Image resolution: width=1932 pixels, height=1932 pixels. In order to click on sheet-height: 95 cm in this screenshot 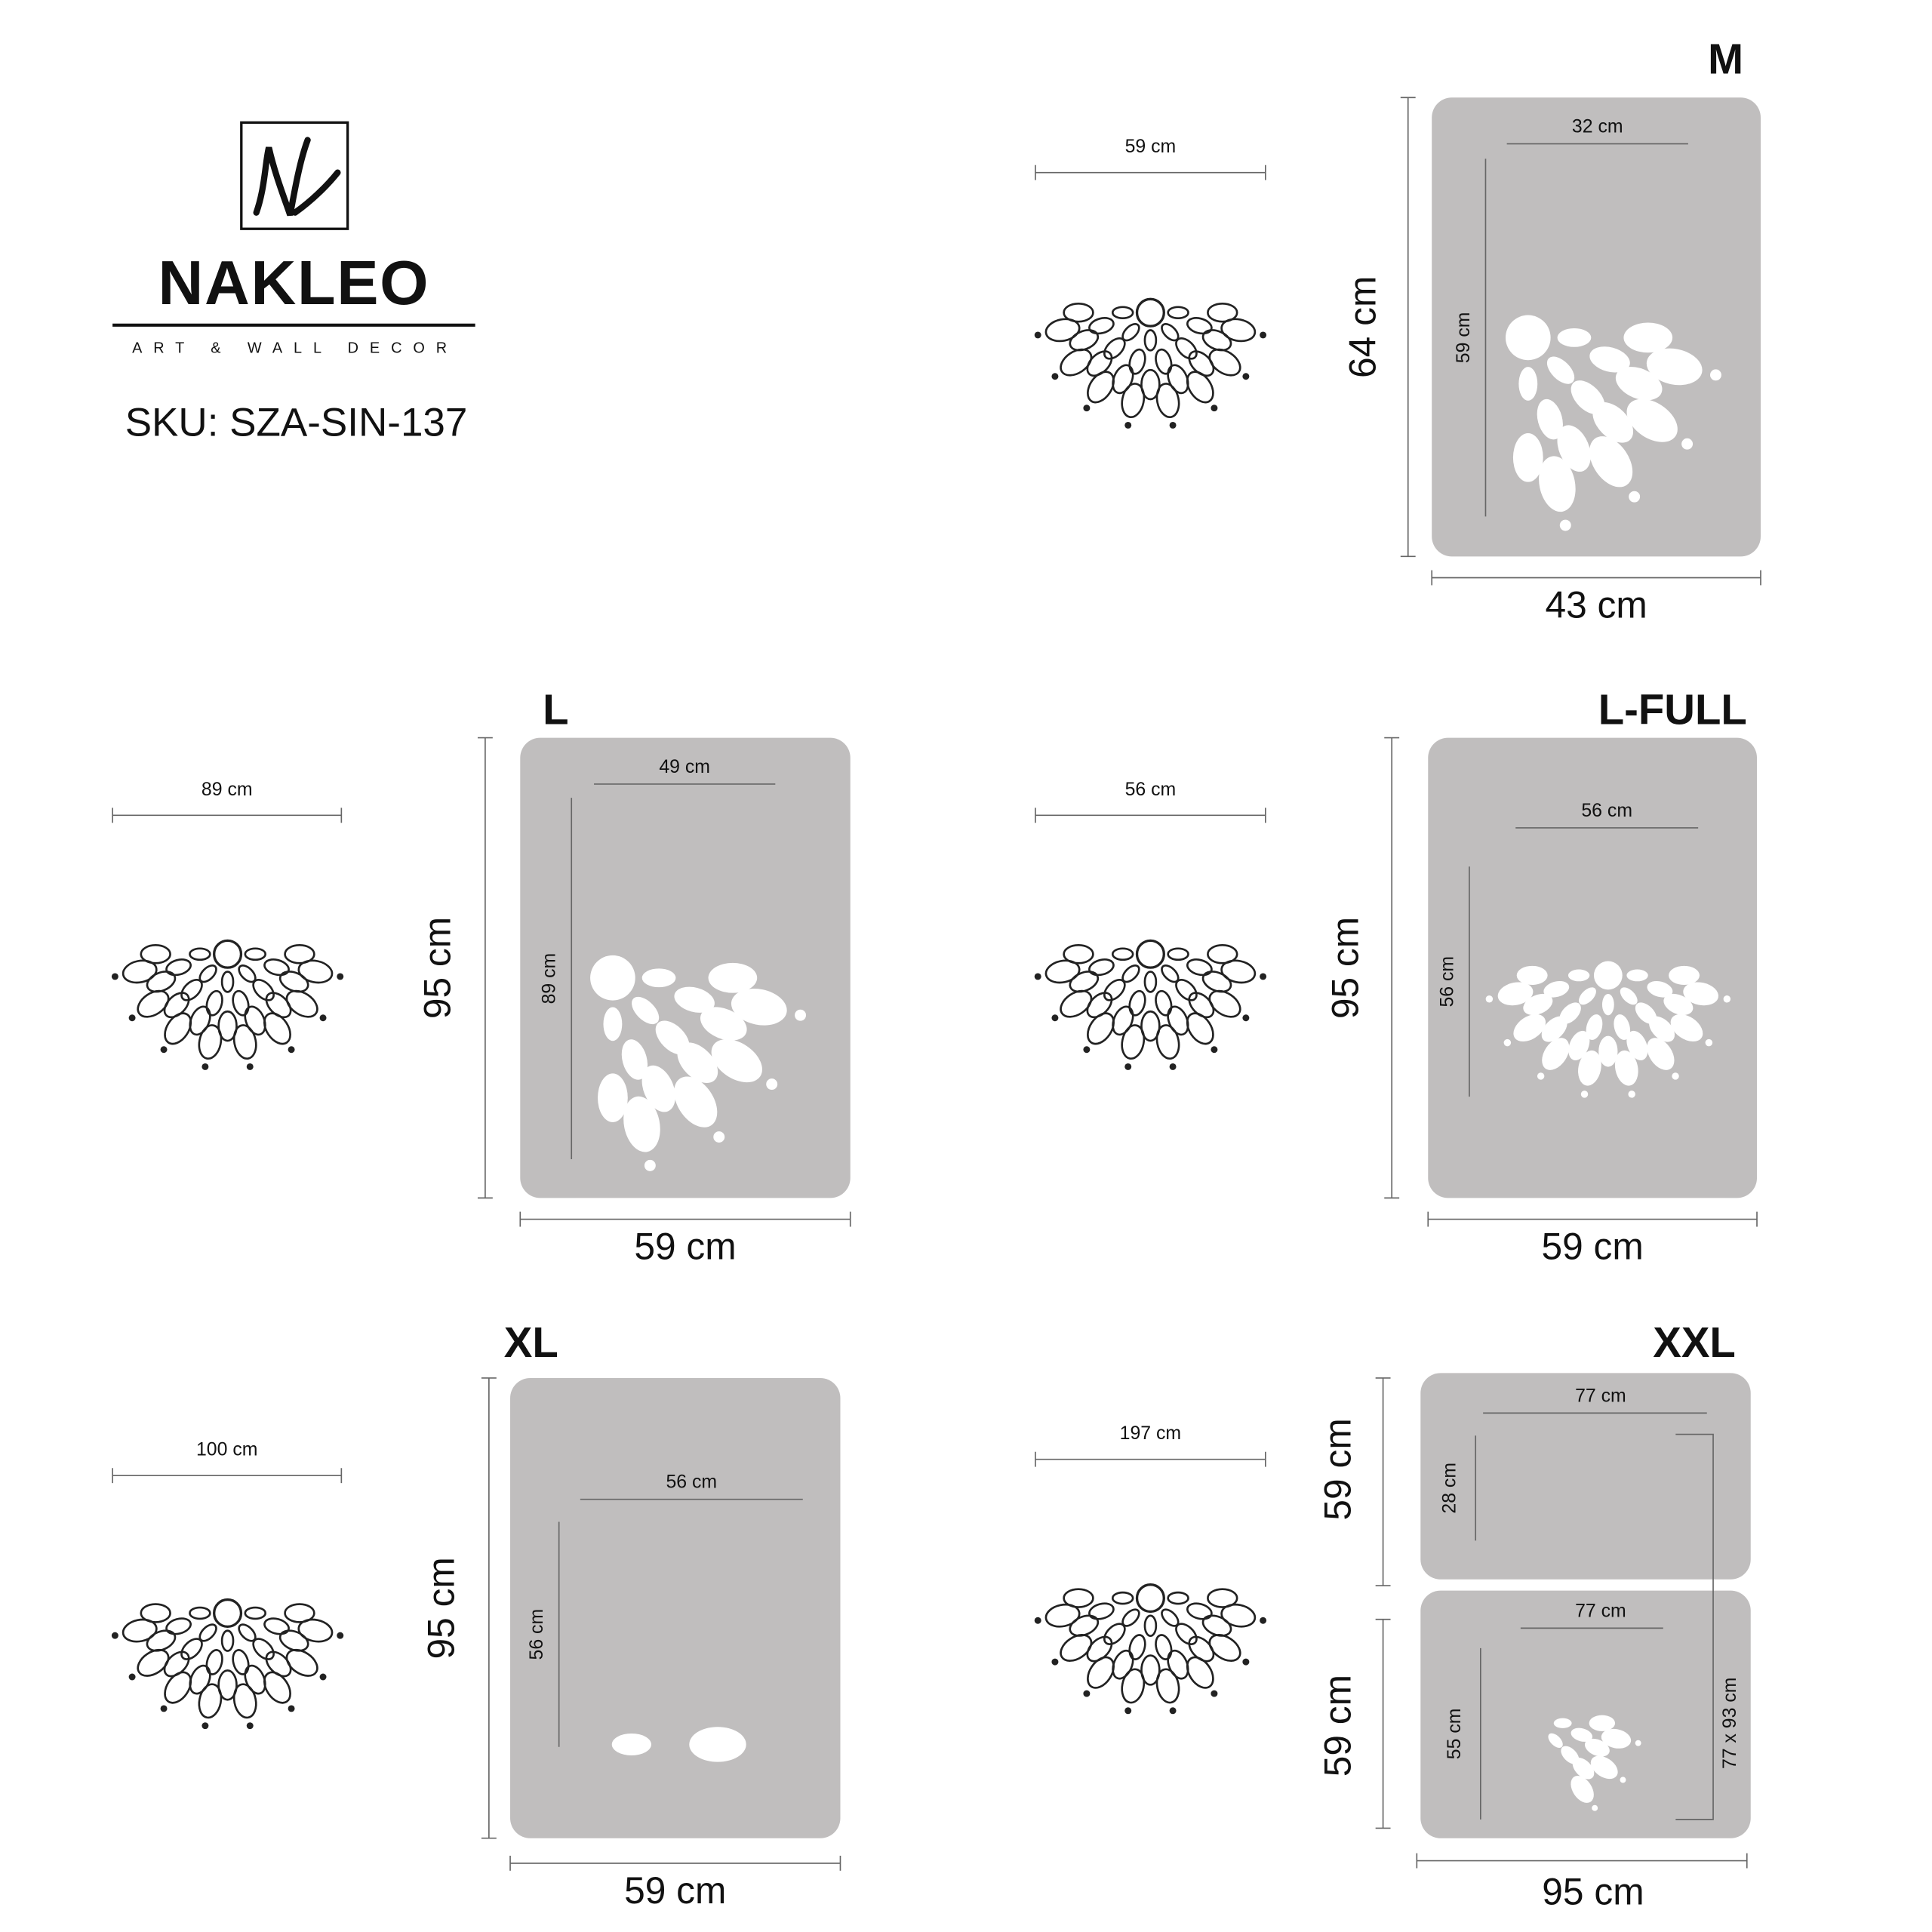, I will do `click(1345, 968)`.